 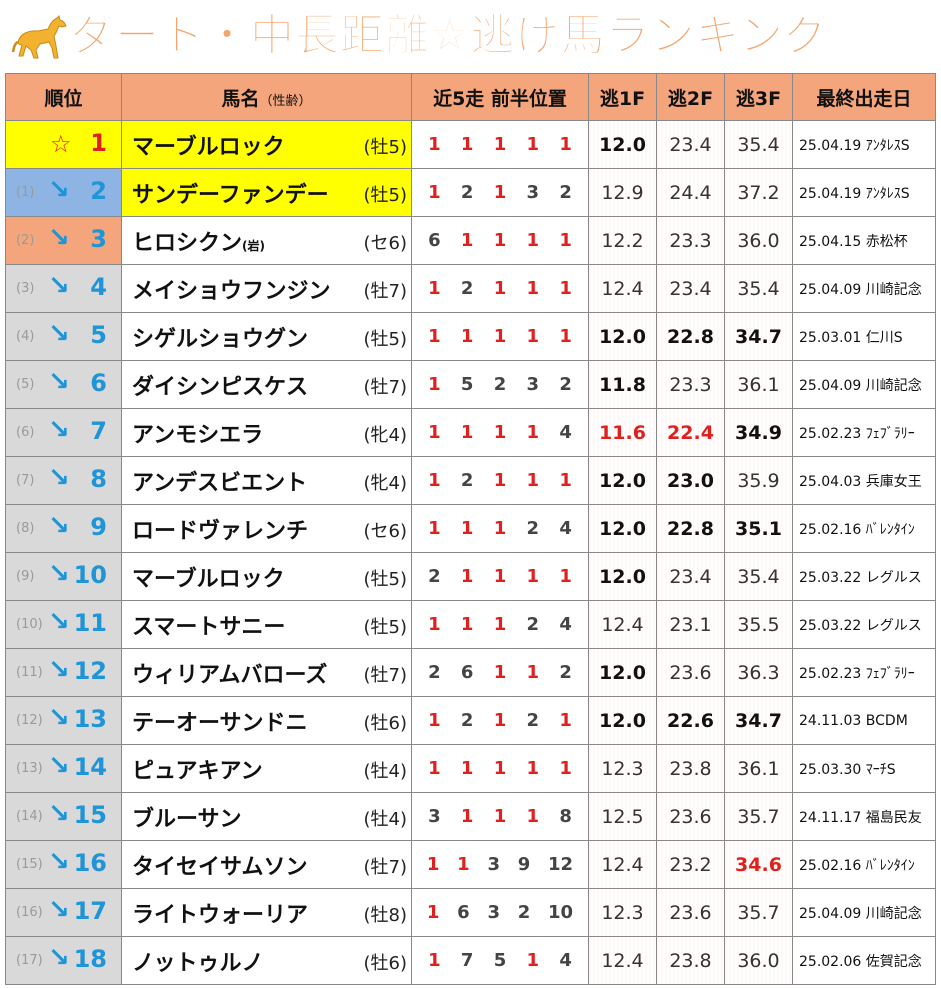 I want to click on split-f1: 11.8, so click(x=622, y=384).